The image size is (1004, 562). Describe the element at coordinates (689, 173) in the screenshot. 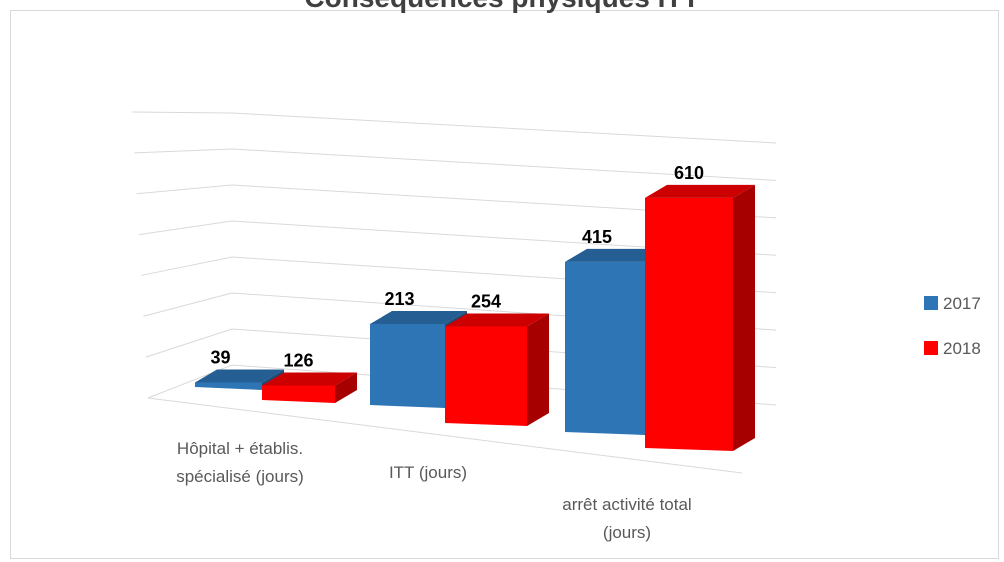

I see `data-label: 610` at that location.